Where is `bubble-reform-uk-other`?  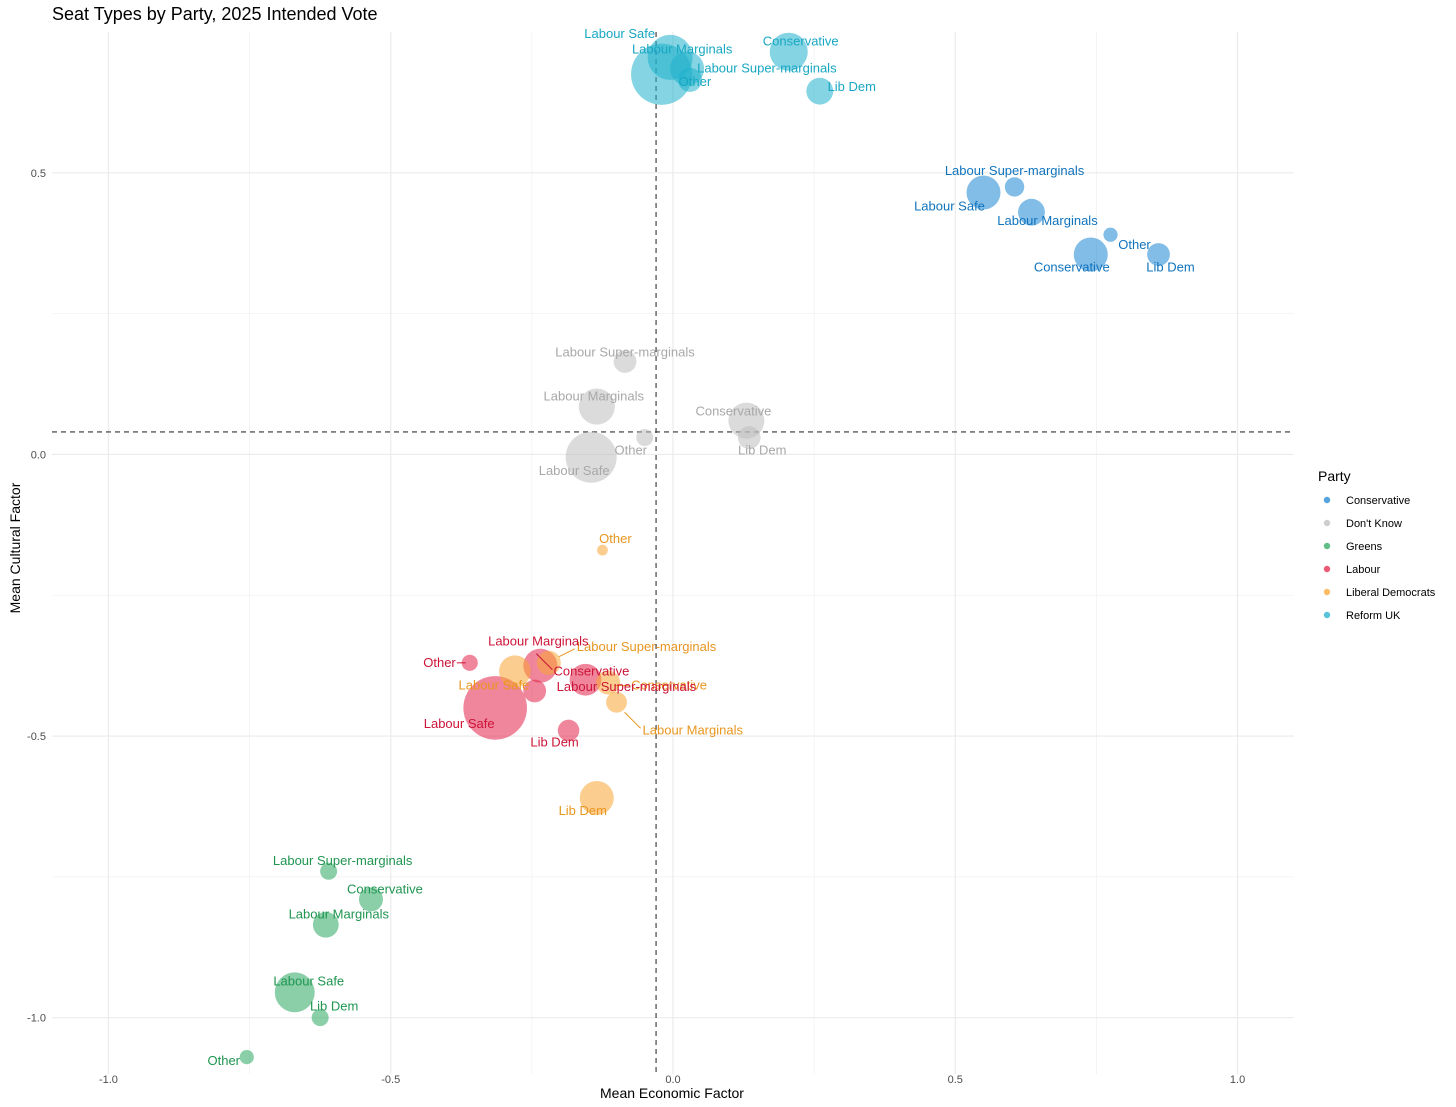
bubble-reform-uk-other is located at coordinates (689, 79).